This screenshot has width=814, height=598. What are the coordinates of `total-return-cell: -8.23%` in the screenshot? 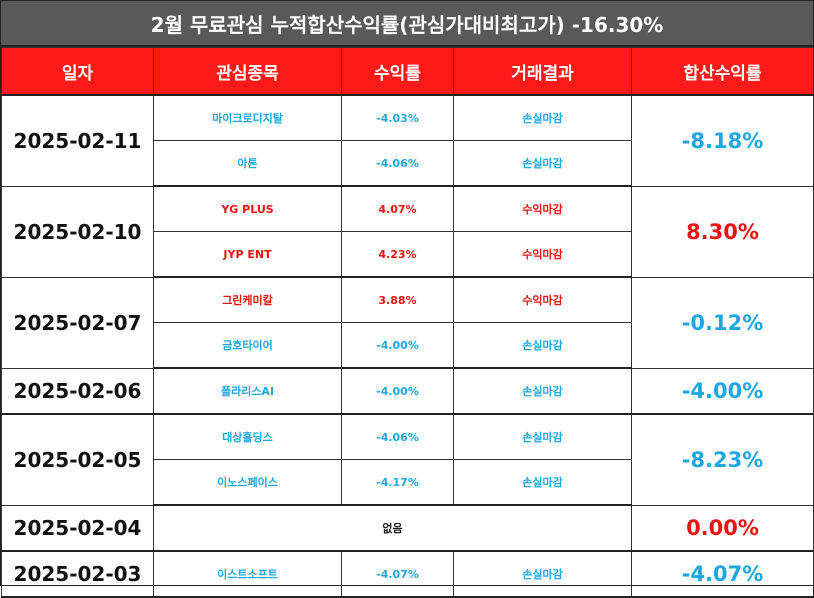 It's located at (722, 459).